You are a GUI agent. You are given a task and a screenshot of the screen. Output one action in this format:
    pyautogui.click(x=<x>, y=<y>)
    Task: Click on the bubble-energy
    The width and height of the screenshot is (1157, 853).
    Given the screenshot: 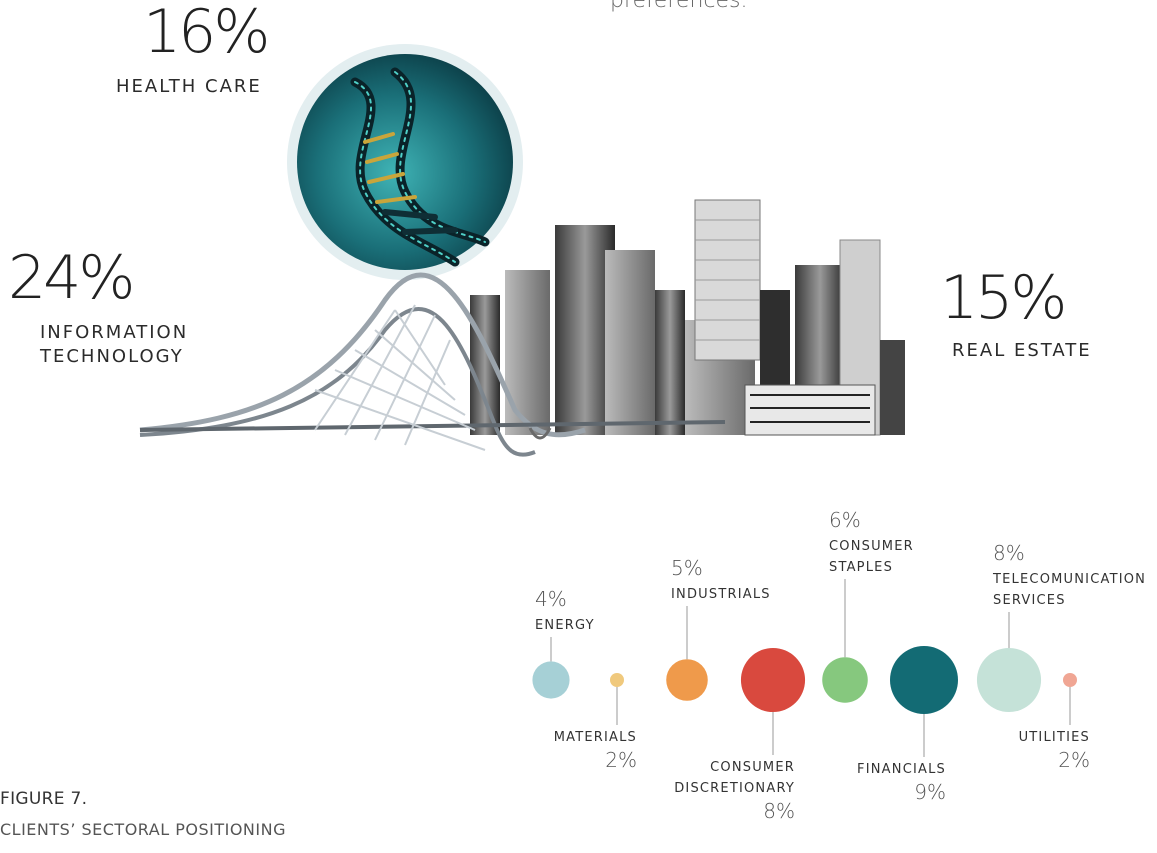 What is the action you would take?
    pyautogui.click(x=551, y=680)
    